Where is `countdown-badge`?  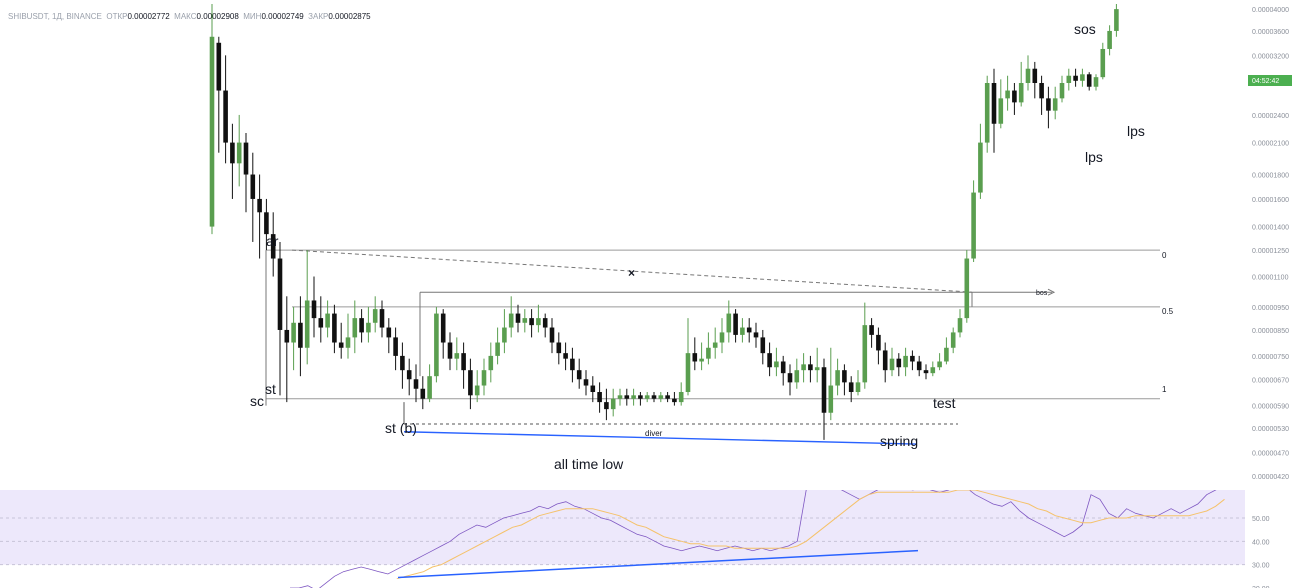
countdown-badge is located at coordinates (1270, 80).